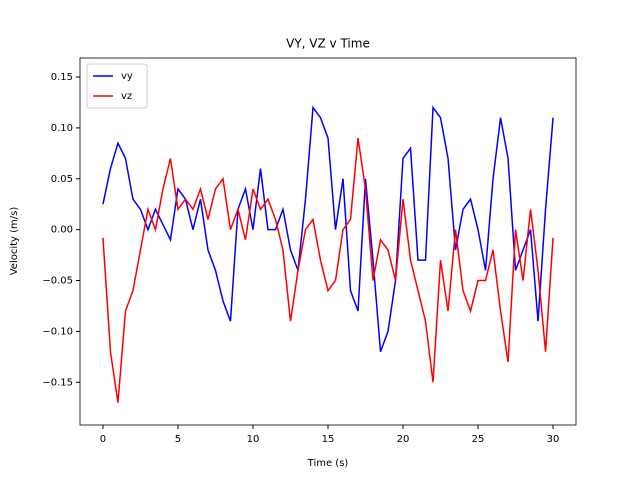 The height and width of the screenshot is (484, 640). What do you see at coordinates (62, 77) in the screenshot?
I see `y-tick-label: 0.15` at bounding box center [62, 77].